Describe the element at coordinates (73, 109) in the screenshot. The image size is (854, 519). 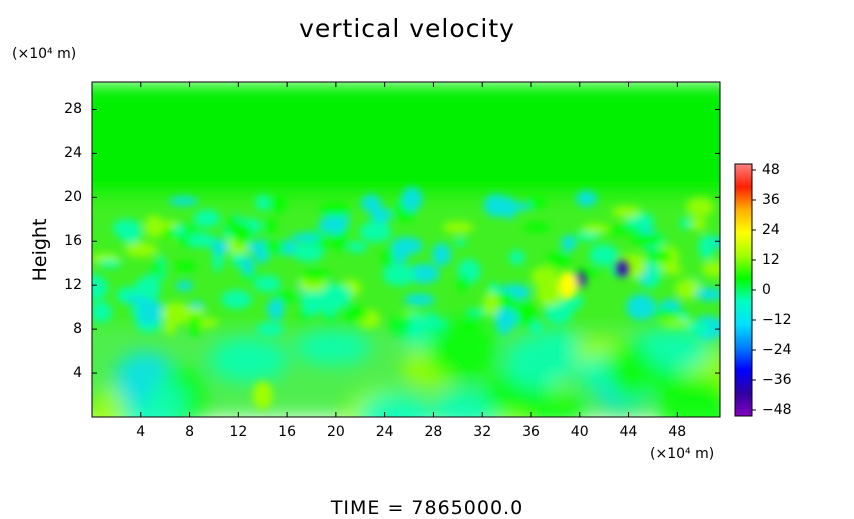
I see `y-tick-label: 28` at that location.